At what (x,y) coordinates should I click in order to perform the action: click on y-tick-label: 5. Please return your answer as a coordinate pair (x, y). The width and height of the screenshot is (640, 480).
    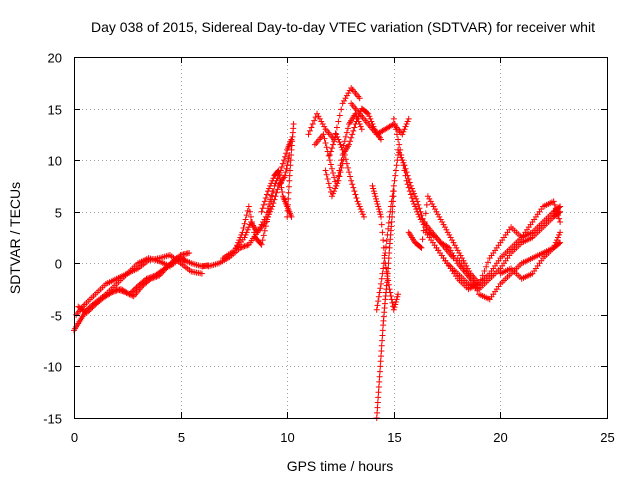
    Looking at the image, I should click on (58, 213).